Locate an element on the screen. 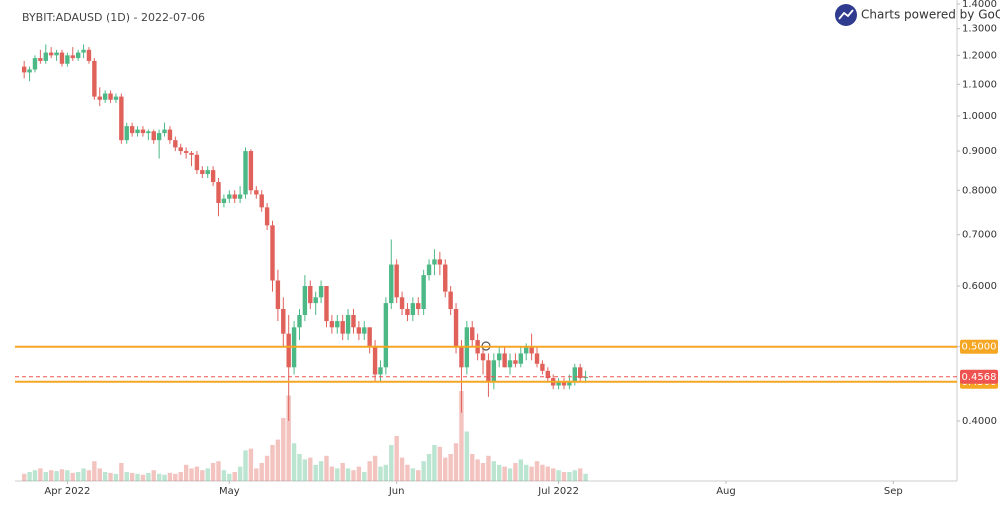  y-tick-label: 0.9000 is located at coordinates (979, 151).